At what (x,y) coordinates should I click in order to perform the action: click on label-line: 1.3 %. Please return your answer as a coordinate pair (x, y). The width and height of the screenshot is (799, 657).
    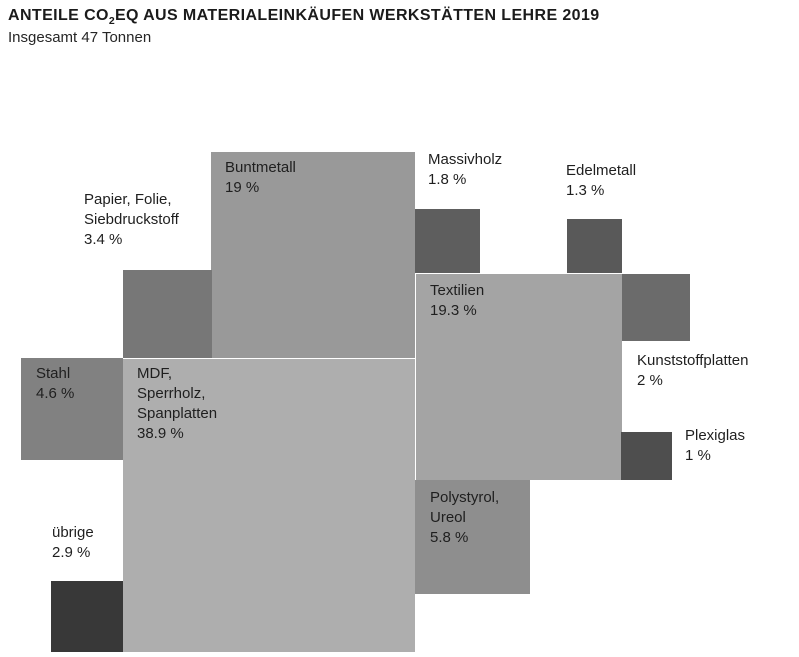
    Looking at the image, I should click on (585, 190).